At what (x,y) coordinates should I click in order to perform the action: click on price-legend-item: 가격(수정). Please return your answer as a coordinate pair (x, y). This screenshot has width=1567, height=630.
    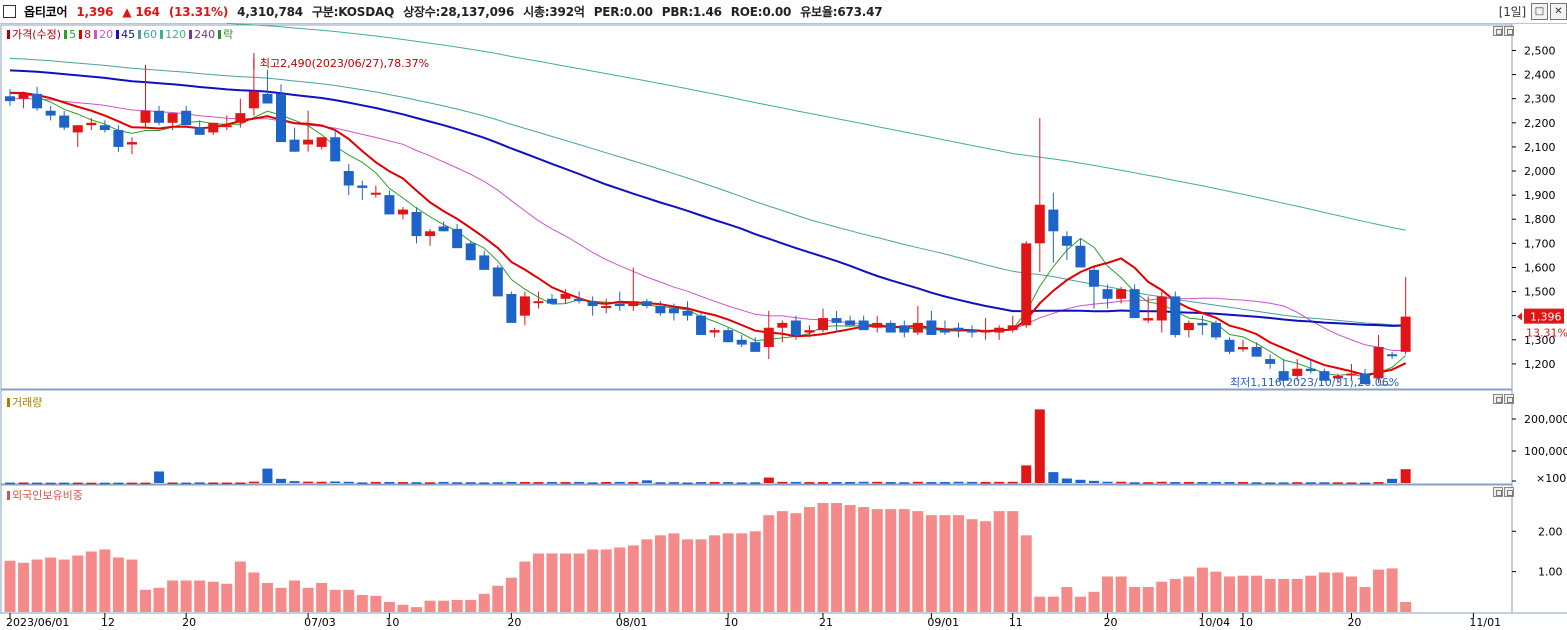
    Looking at the image, I should click on (37, 34).